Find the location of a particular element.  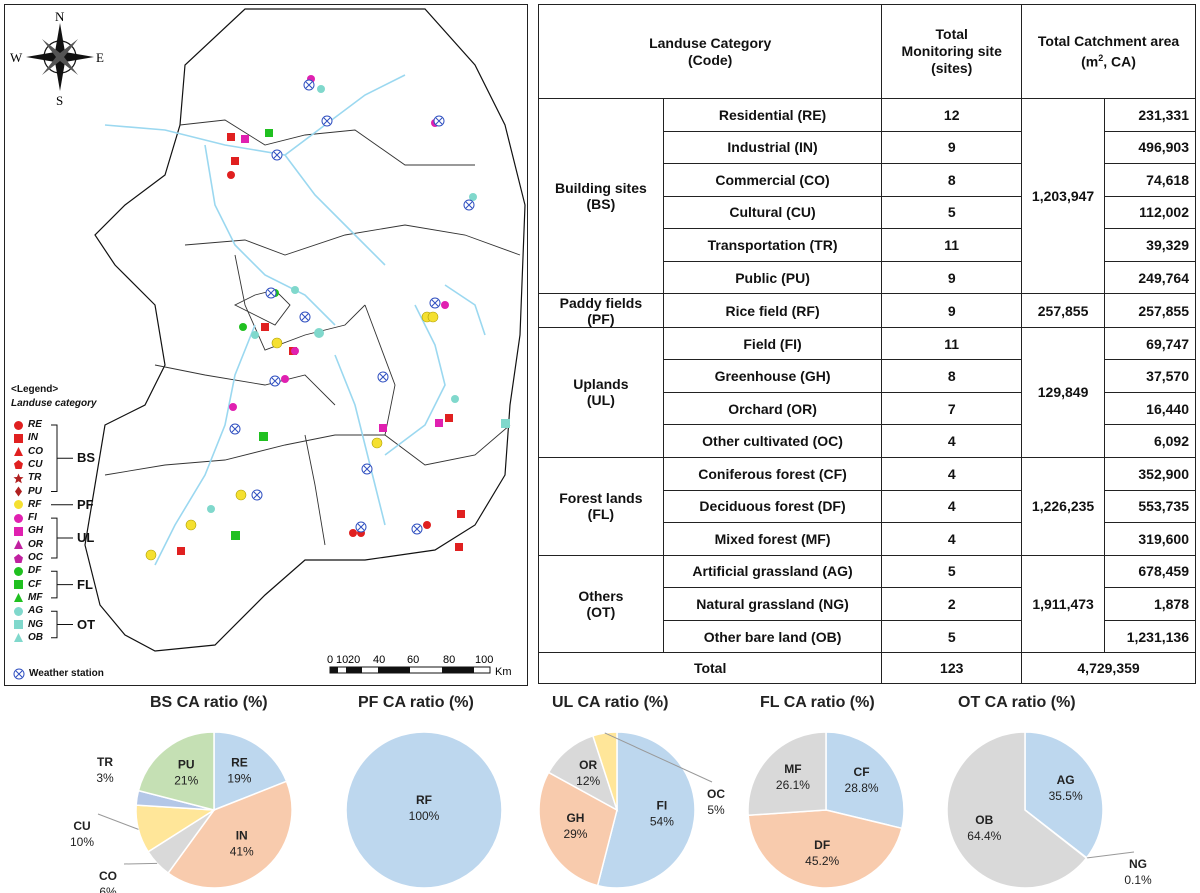

pie-slice-label: IN is located at coordinates (242, 836).